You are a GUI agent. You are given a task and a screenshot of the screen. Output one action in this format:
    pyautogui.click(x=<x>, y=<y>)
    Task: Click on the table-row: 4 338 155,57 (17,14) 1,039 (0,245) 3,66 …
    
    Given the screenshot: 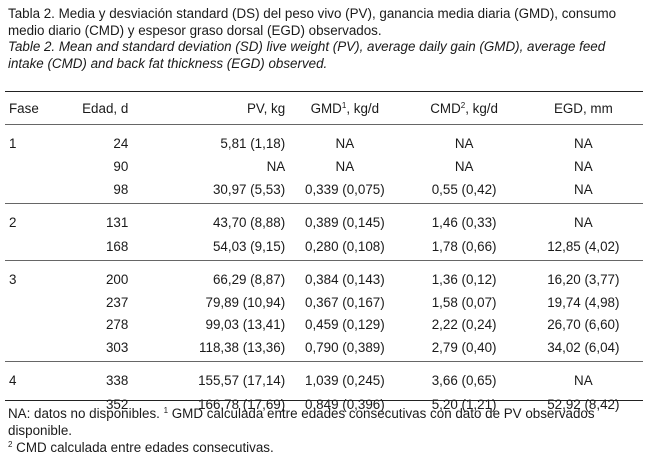 What is the action you would take?
    pyautogui.click(x=324, y=376)
    